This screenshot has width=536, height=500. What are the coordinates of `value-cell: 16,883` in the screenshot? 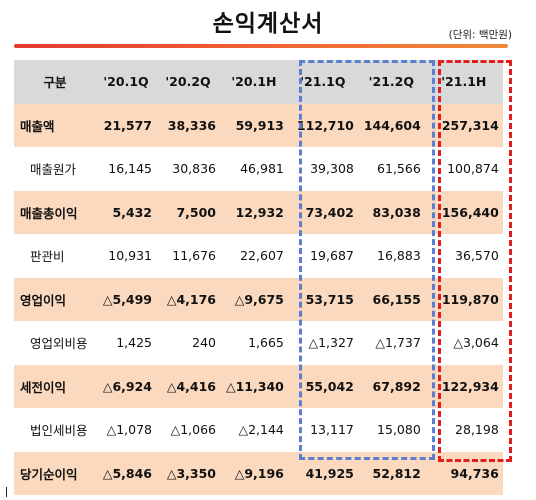 It's located at (391, 256).